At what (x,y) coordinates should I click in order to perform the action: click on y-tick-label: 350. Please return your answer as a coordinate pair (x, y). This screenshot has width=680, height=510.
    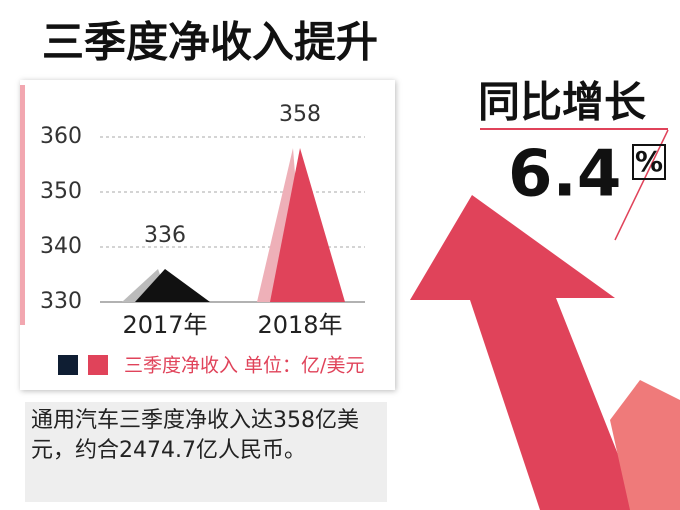
    Looking at the image, I should click on (61, 191).